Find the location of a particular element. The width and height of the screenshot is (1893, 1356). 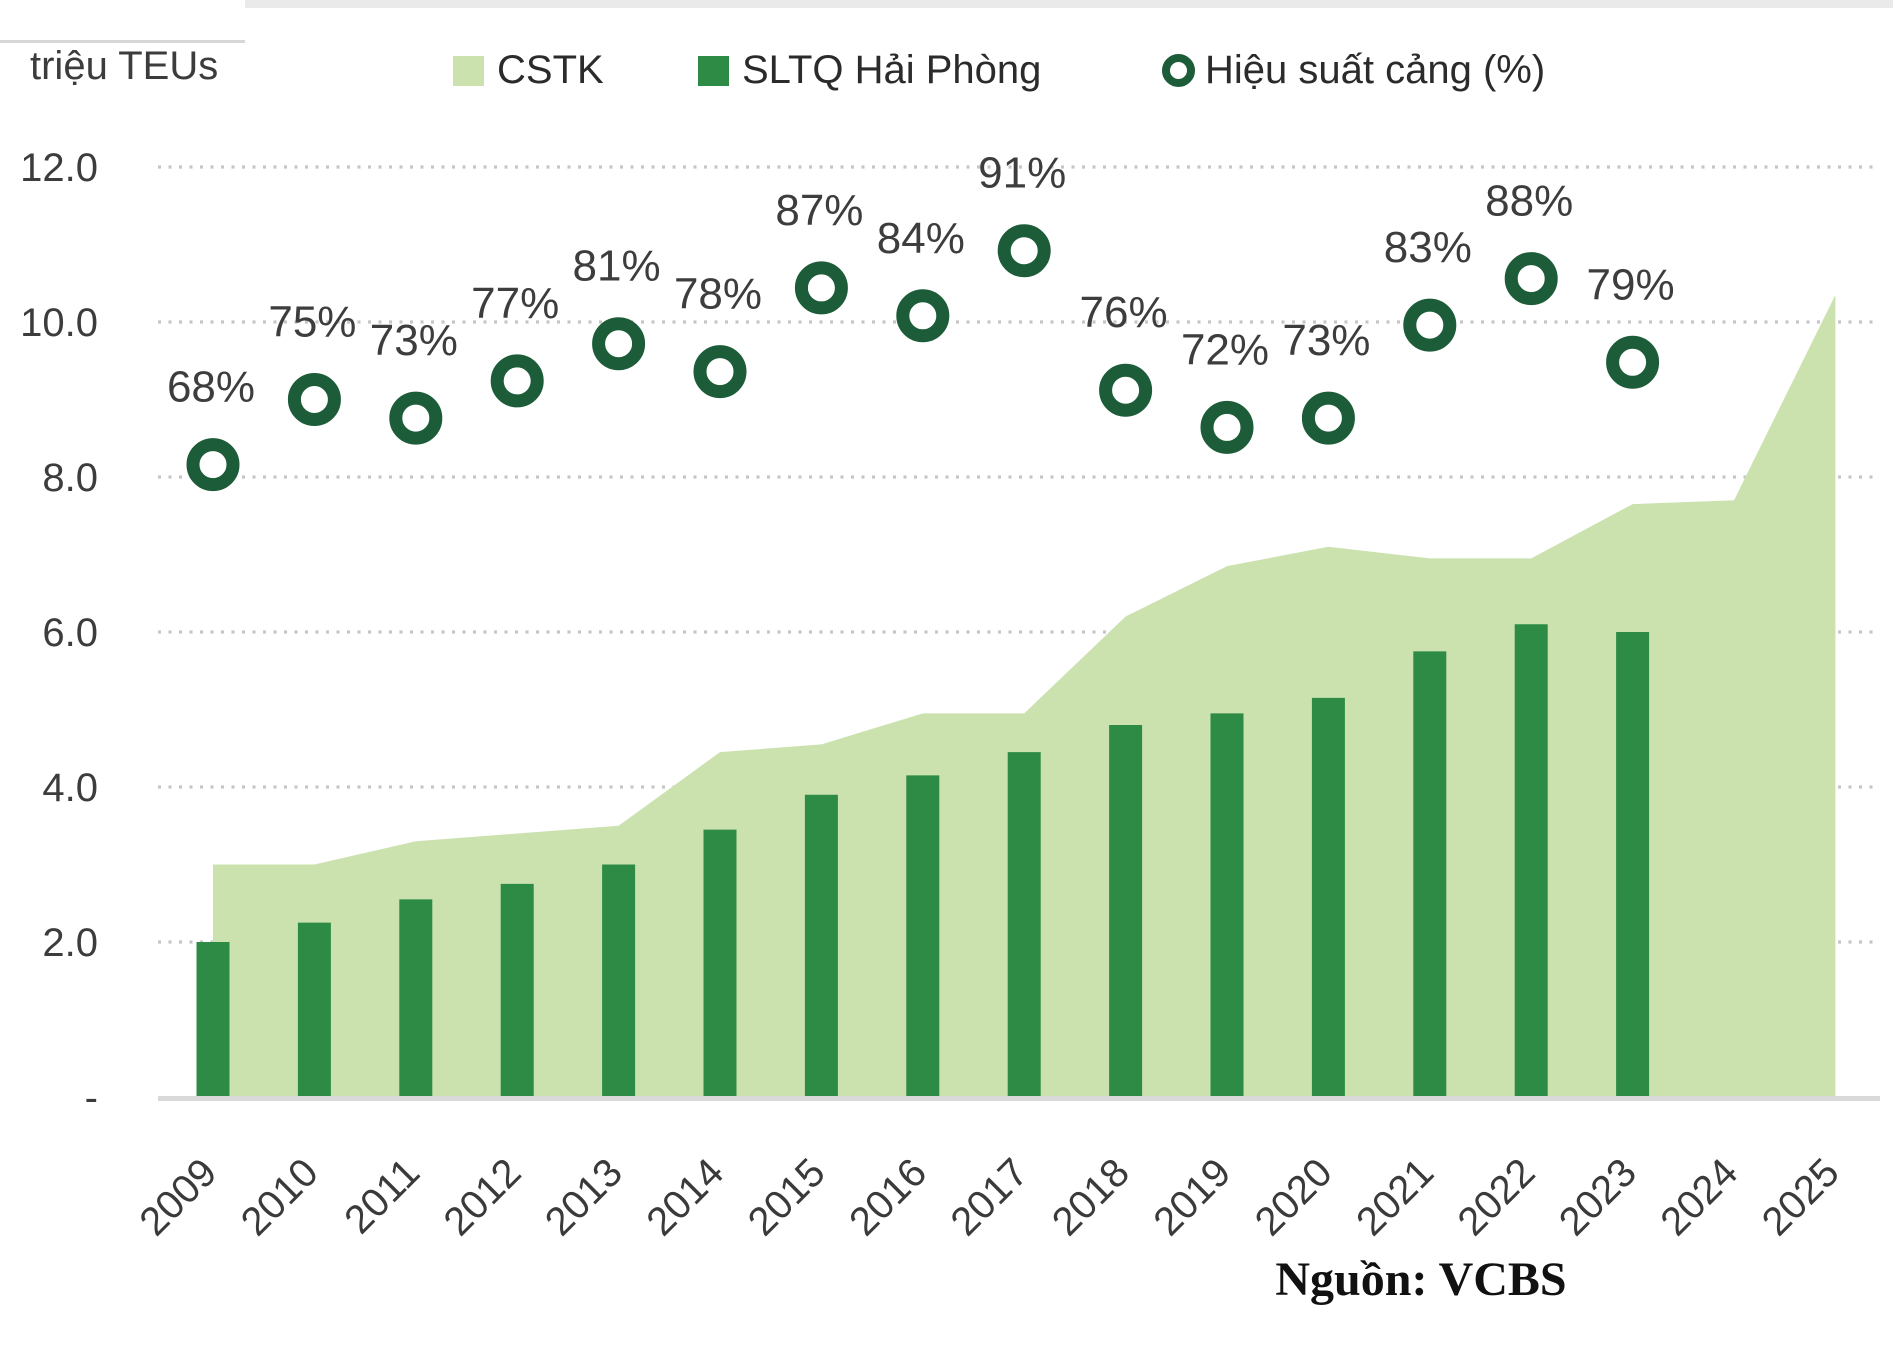

efficiency-label-2023: 79% is located at coordinates (1631, 284).